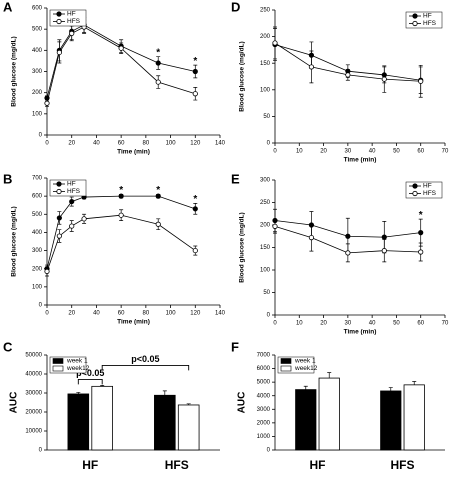 Image resolution: width=456 pixels, height=490 pixels. I want to click on panel-label: F, so click(235, 346).